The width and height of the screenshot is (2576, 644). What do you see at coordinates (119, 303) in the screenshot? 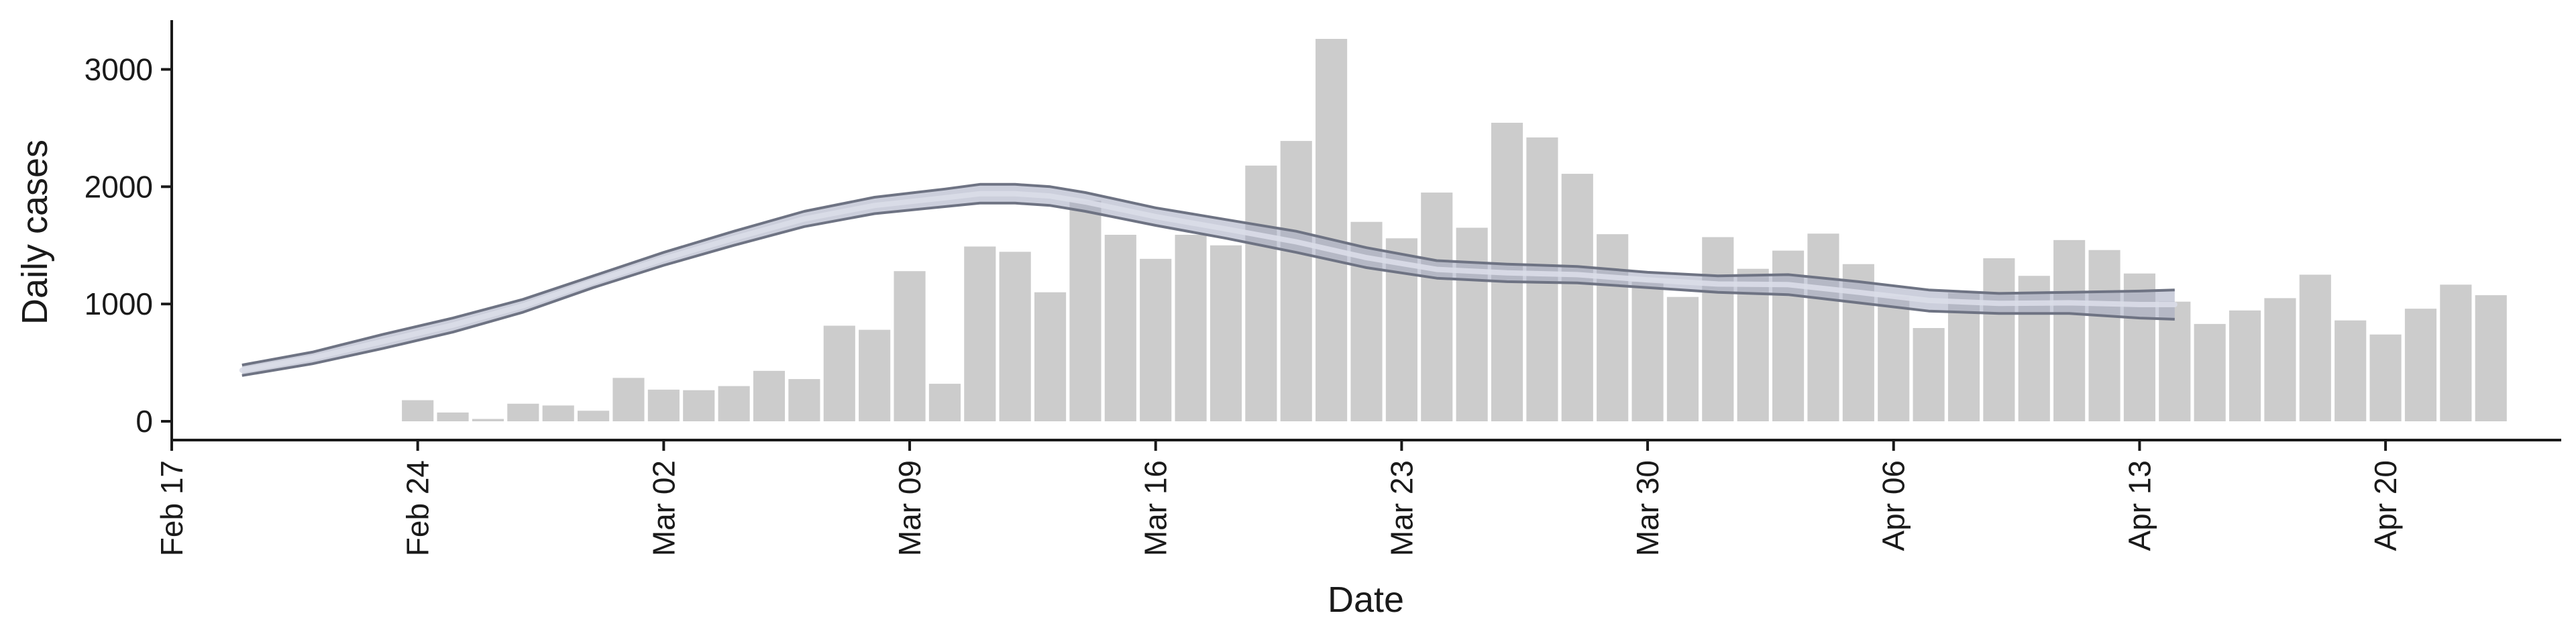
I see `y-tick-label: 1000` at bounding box center [119, 303].